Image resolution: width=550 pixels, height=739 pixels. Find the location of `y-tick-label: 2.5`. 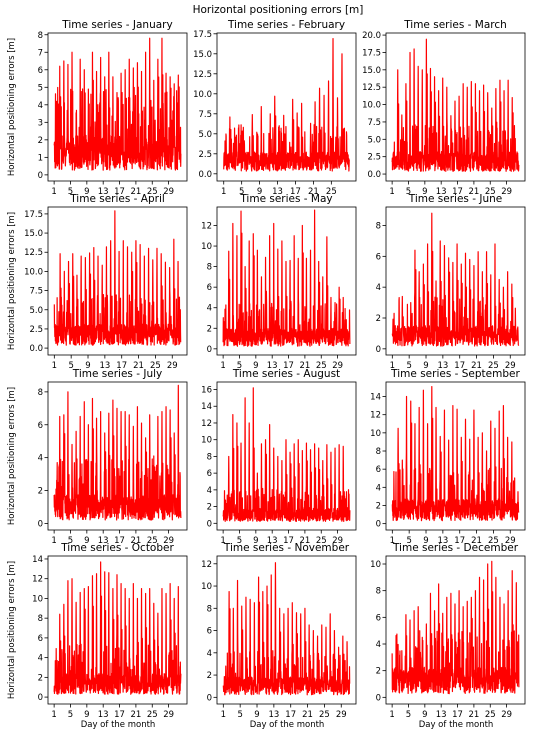

y-tick-label: 2.5 is located at coordinates (374, 158).